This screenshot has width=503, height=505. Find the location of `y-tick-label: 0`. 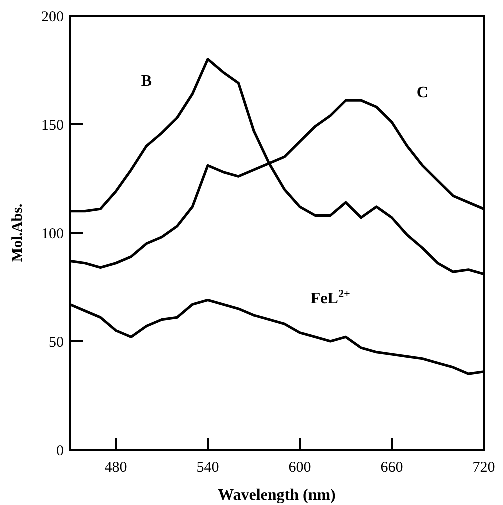

y-tick-label: 0 is located at coordinates (60, 451).